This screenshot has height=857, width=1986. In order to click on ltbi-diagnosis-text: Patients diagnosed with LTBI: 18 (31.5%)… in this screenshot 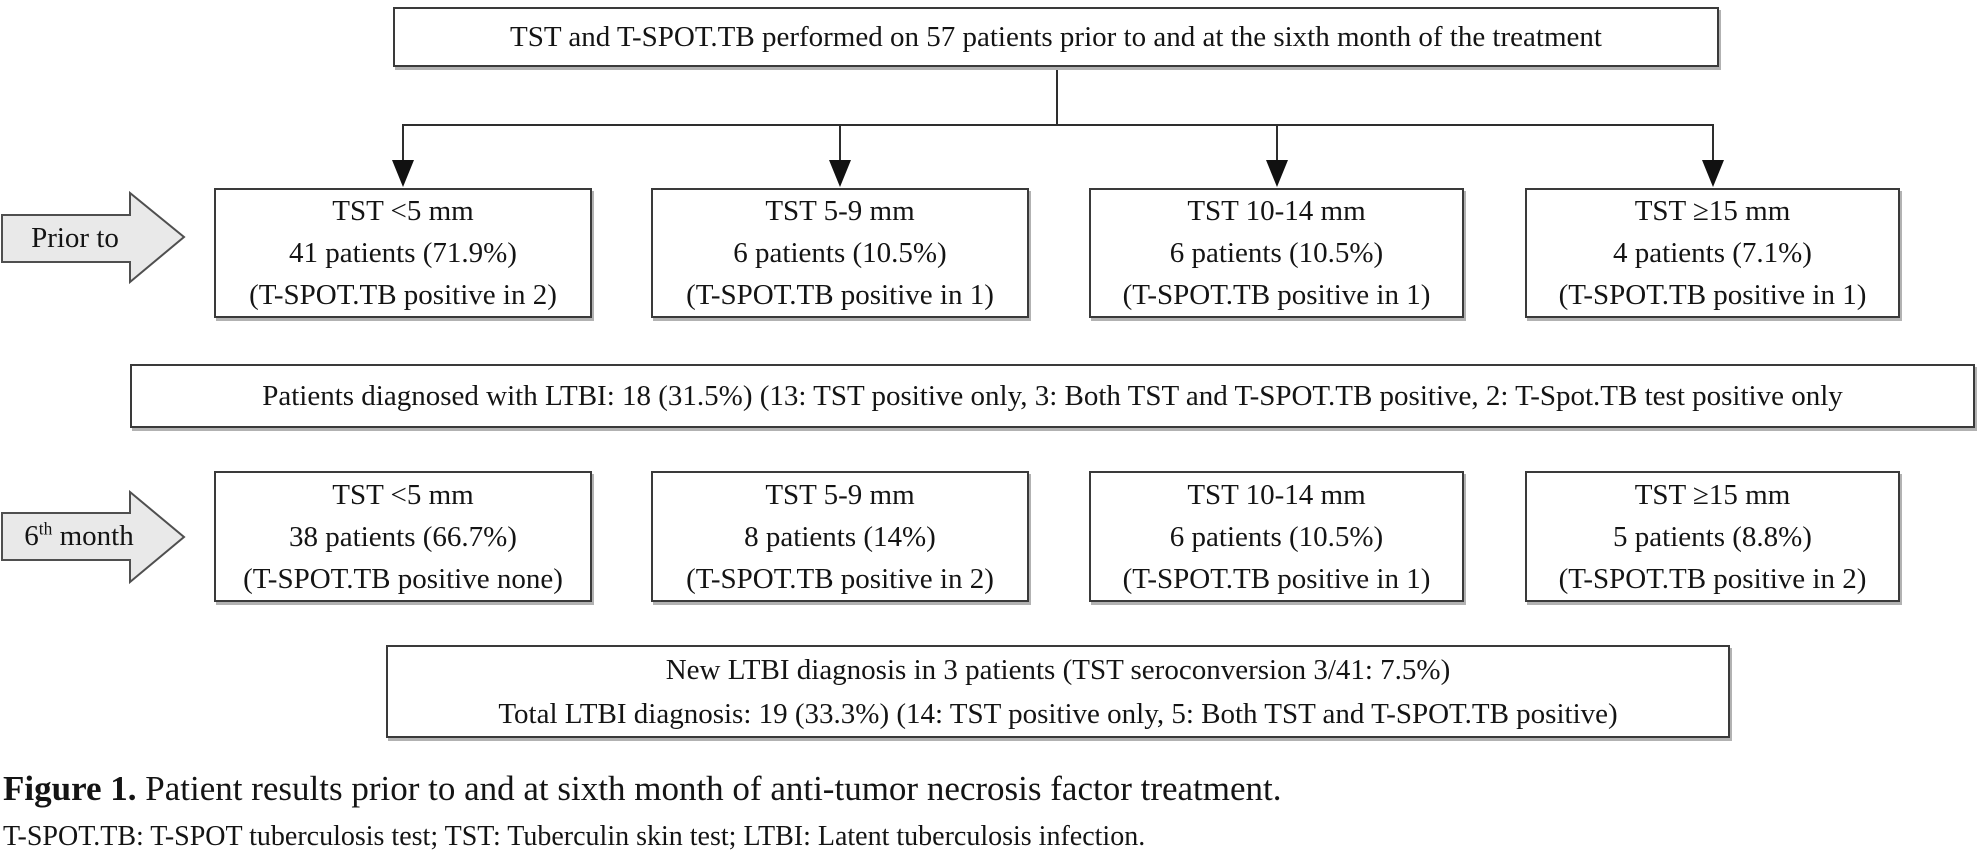, I will do `click(1052, 396)`.